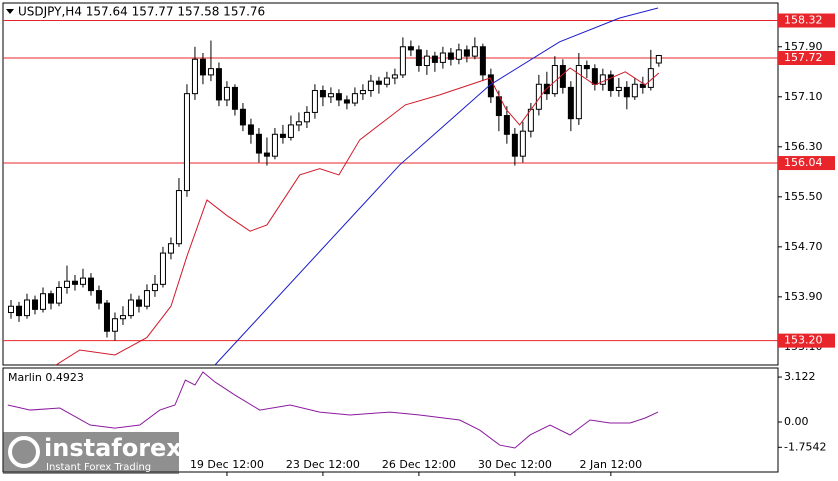 Image resolution: width=838 pixels, height=481 pixels. I want to click on x-tick-label: 19 Dec 12:00, so click(227, 464).